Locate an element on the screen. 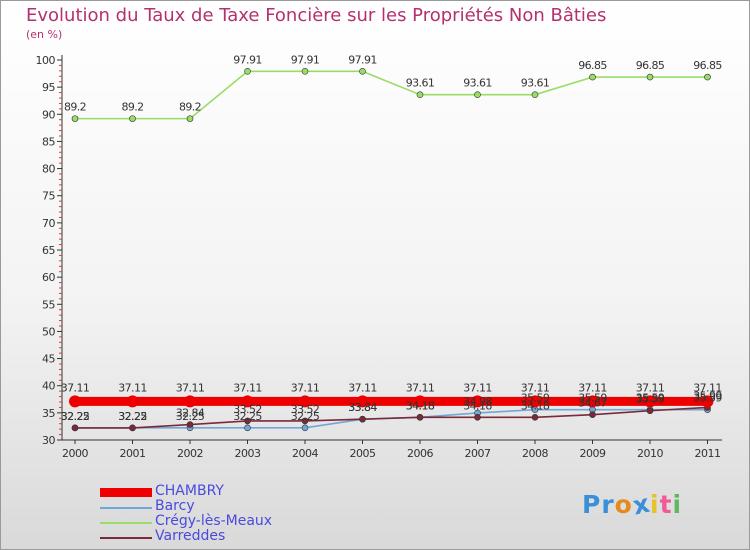 The width and height of the screenshot is (750, 550). data-label-barcy: 33.84 is located at coordinates (362, 407).